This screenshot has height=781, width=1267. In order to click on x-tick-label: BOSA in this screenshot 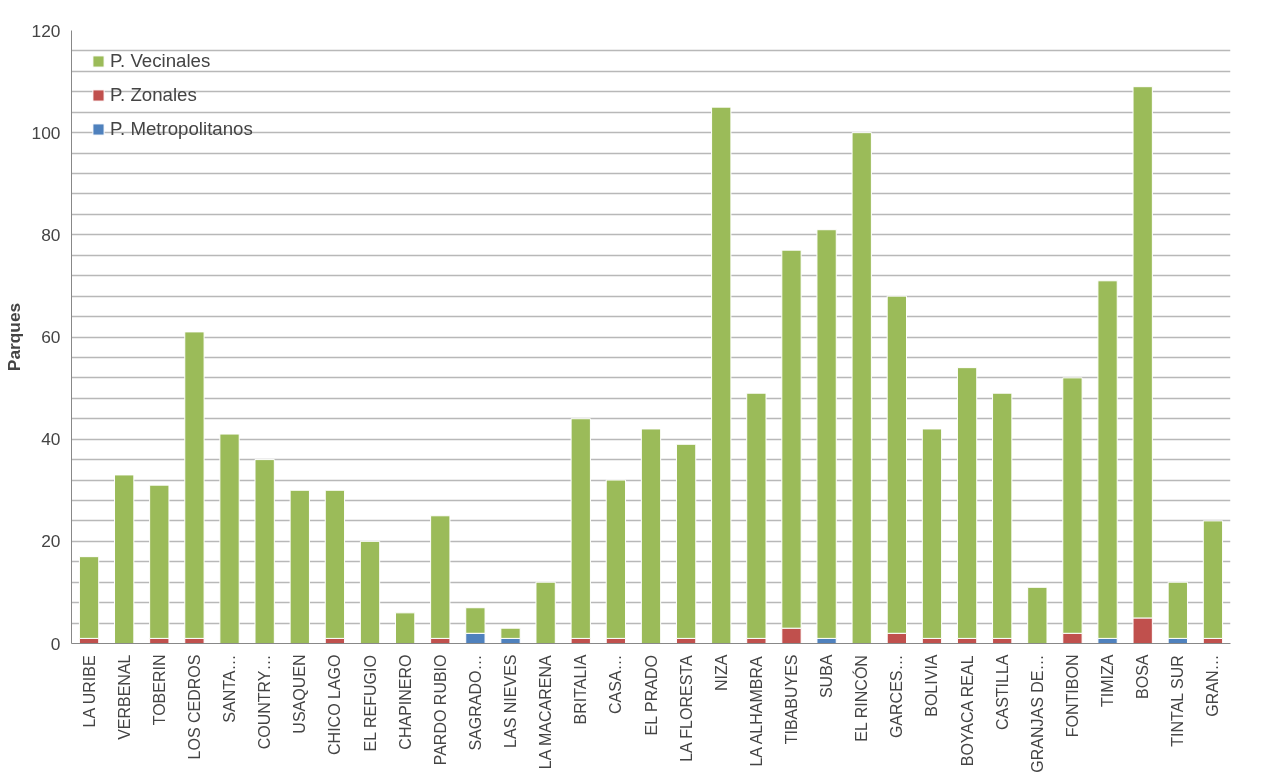, I will do `click(1143, 676)`.